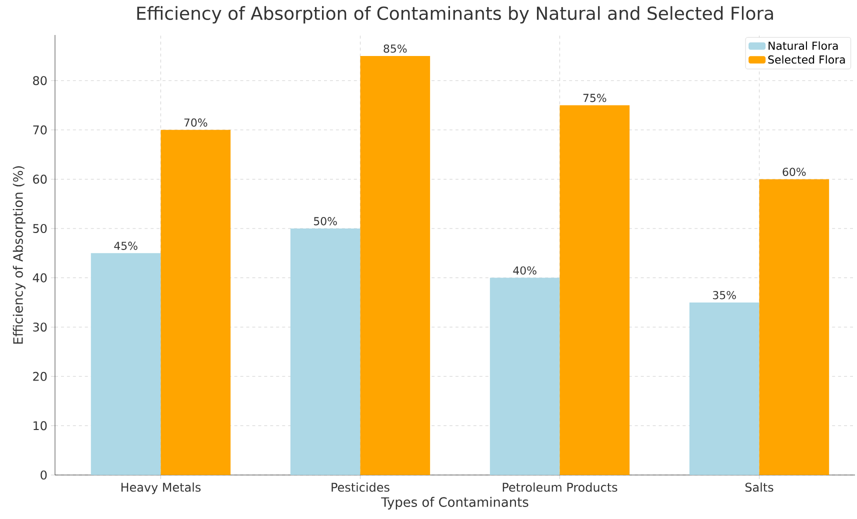  I want to click on x-tick-label: Heavy Metals, so click(161, 488).